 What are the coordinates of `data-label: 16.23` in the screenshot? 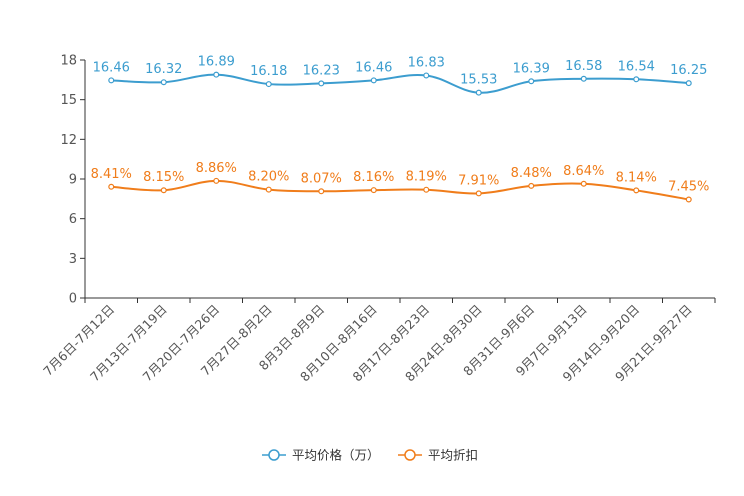 It's located at (321, 70).